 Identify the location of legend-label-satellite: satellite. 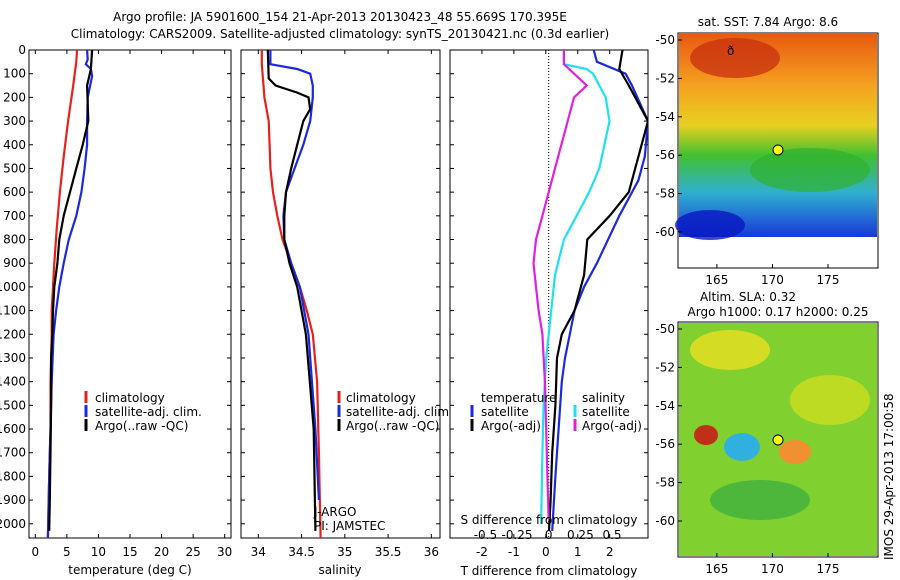
(505, 412).